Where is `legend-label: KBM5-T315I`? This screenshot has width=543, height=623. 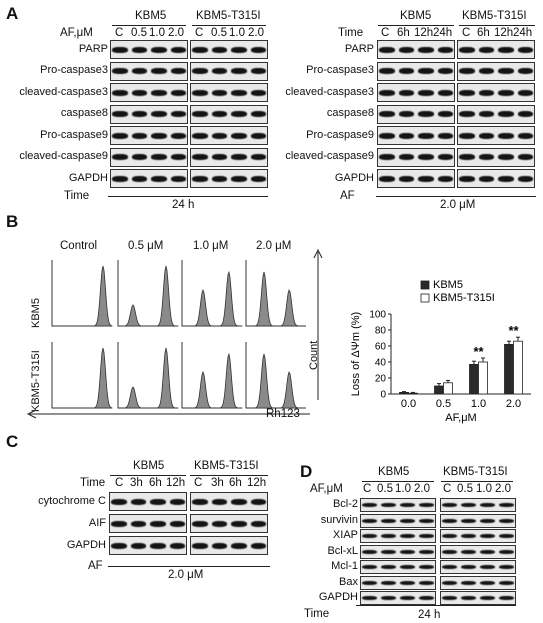
legend-label: KBM5-T315I is located at coordinates (464, 298).